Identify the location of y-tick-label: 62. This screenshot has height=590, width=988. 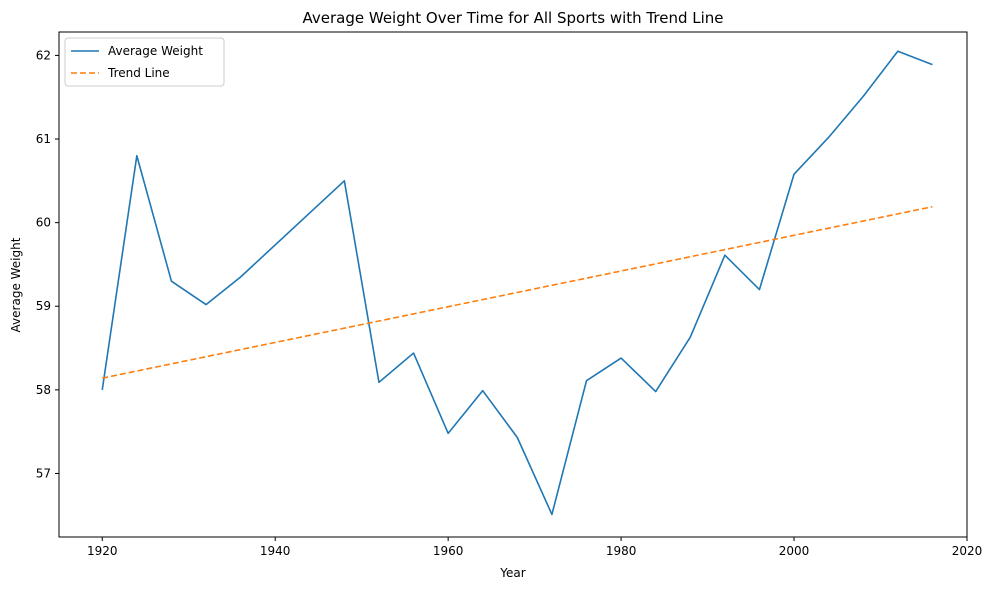
(43, 55).